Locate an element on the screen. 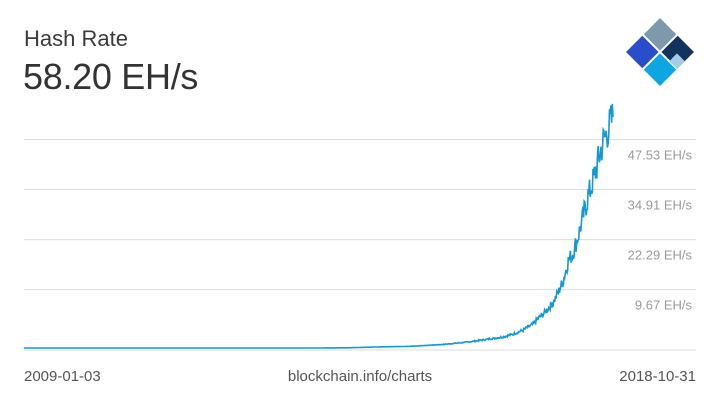 This screenshot has width=720, height=405. y-tick-labels: 9.67 EH/s 22.29 EH/s 34.91 EH/s 47.53 EH/s is located at coordinates (660, 229).